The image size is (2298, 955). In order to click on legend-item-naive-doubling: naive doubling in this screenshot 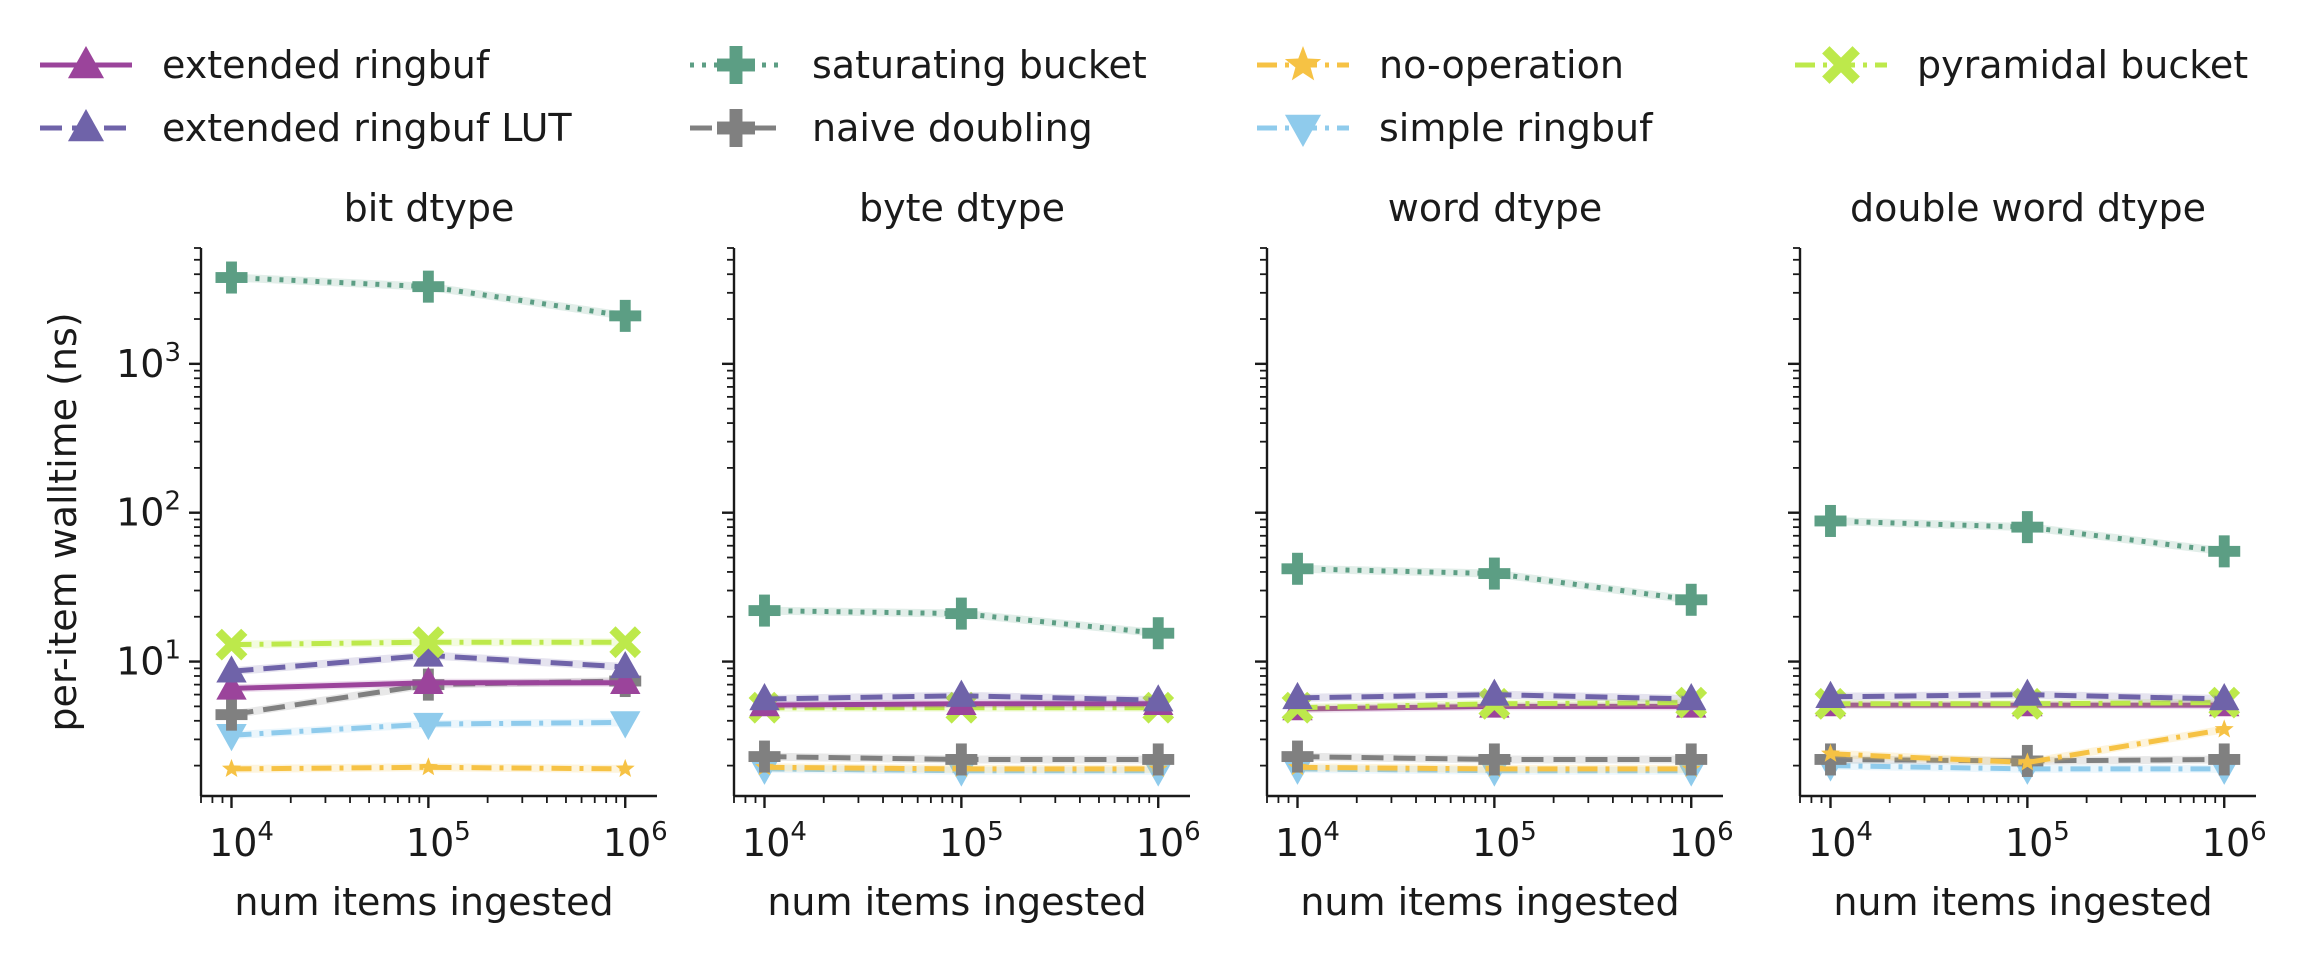, I will do `click(891, 128)`.